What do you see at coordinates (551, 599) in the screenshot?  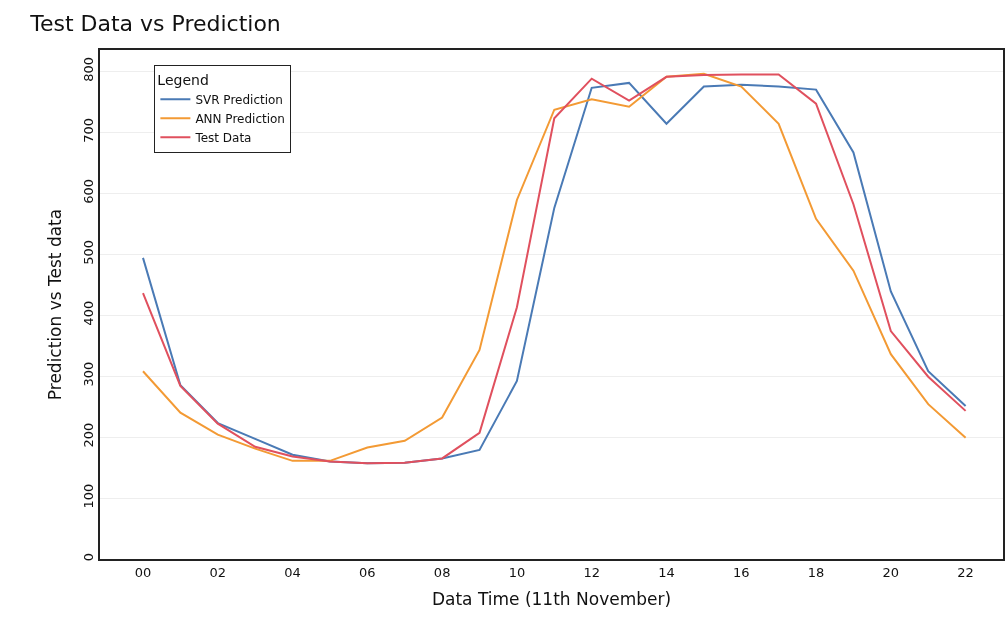 I see `x-axis-title: Data Time (11th November)` at bounding box center [551, 599].